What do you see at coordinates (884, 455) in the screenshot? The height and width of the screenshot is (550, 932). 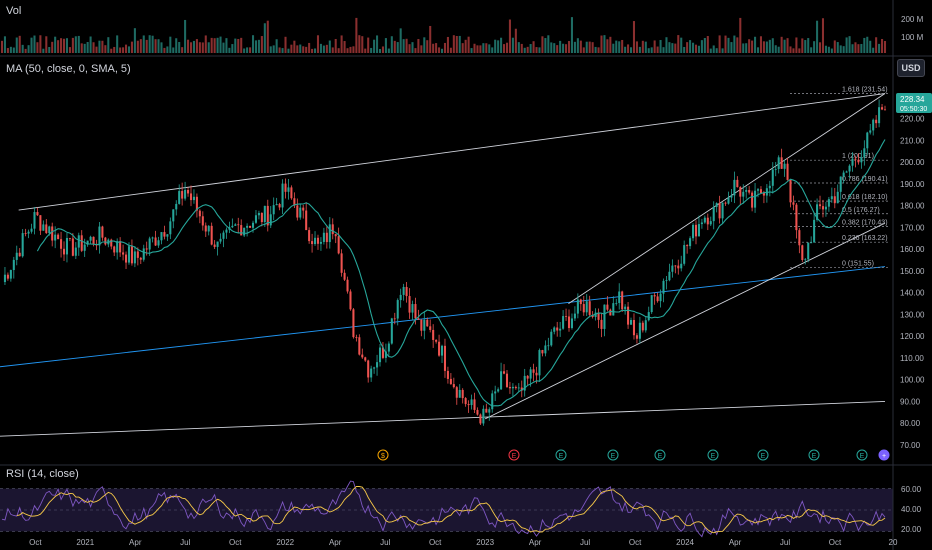 I see `add-event-icon: +` at bounding box center [884, 455].